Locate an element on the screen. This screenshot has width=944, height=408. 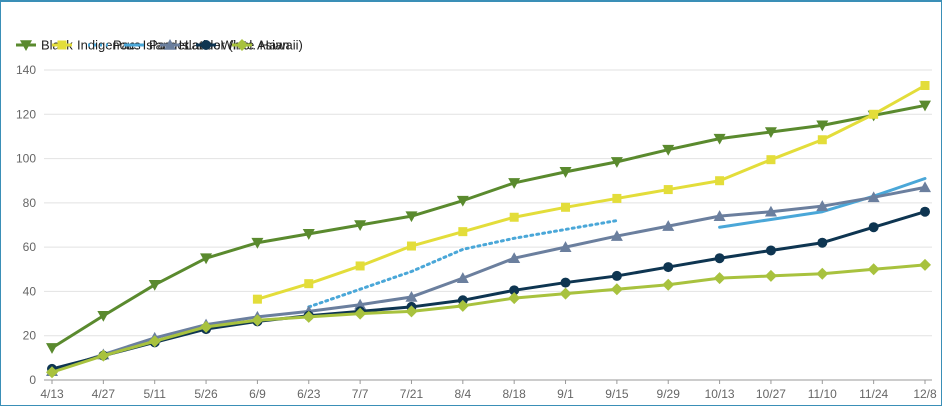
series-pac-islander-incl-hawaii is located at coordinates (822, 203).